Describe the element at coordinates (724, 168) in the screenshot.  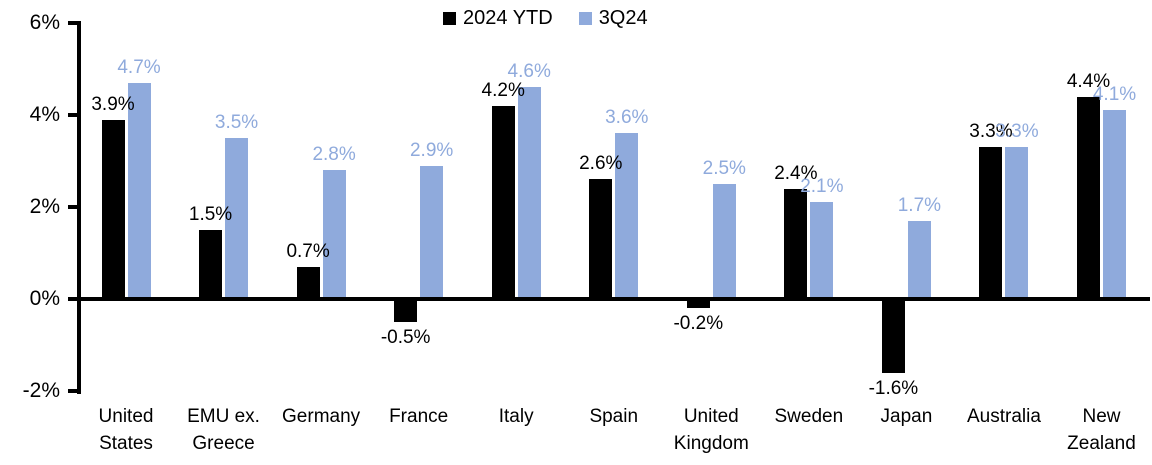
I see `value-label-3q24-united-kingdom: 2.5%` at that location.